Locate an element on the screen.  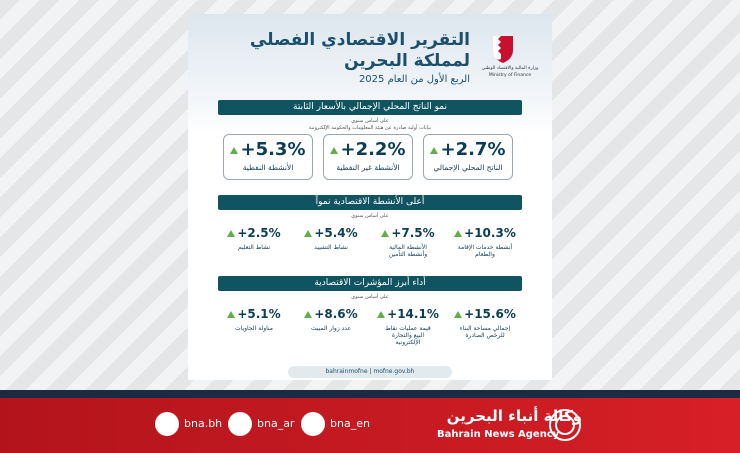
stat-value: +2.2% is located at coordinates (368, 149).